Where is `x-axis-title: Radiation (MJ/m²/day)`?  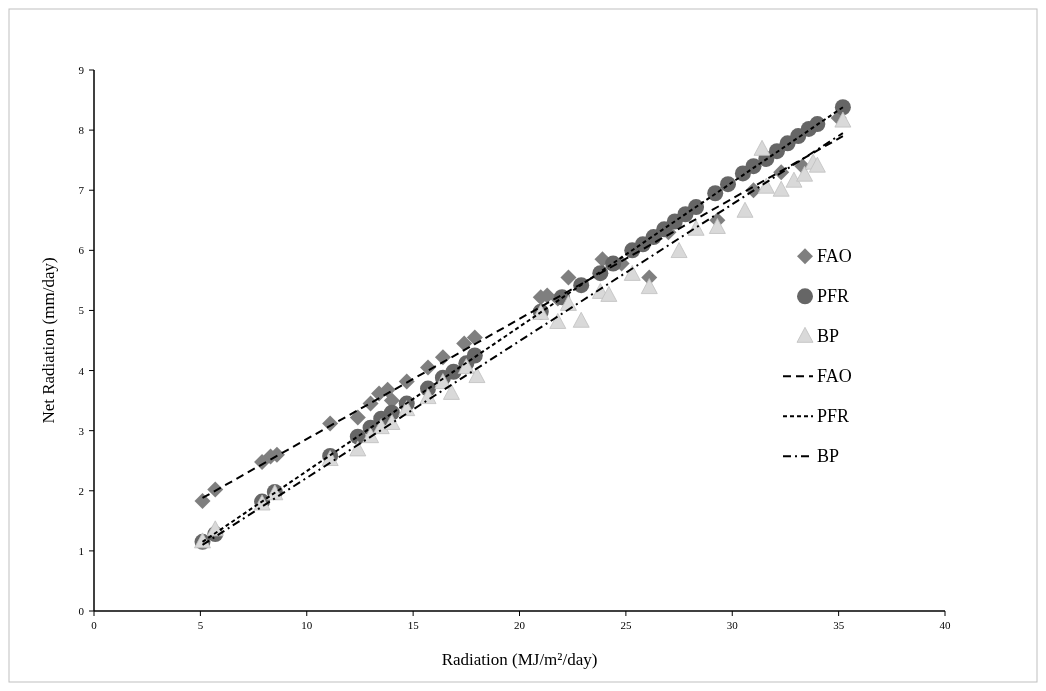
x-axis-title: Radiation (MJ/m²/day) is located at coordinates (519, 659).